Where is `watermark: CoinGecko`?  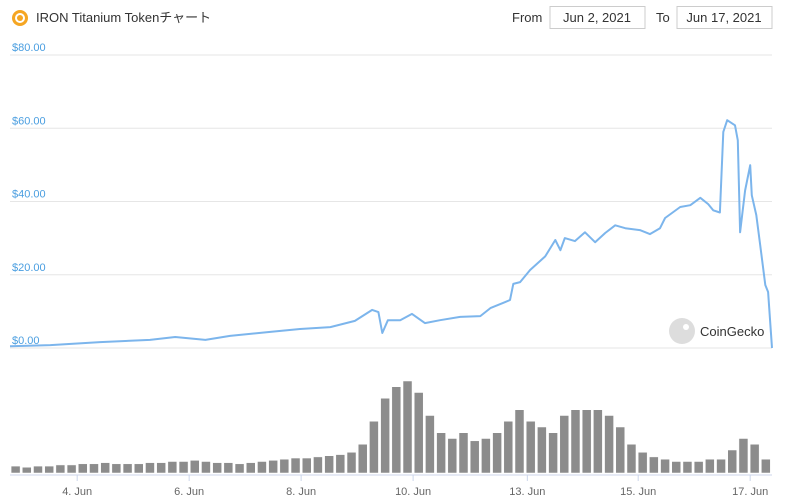
watermark: CoinGecko is located at coordinates (716, 331).